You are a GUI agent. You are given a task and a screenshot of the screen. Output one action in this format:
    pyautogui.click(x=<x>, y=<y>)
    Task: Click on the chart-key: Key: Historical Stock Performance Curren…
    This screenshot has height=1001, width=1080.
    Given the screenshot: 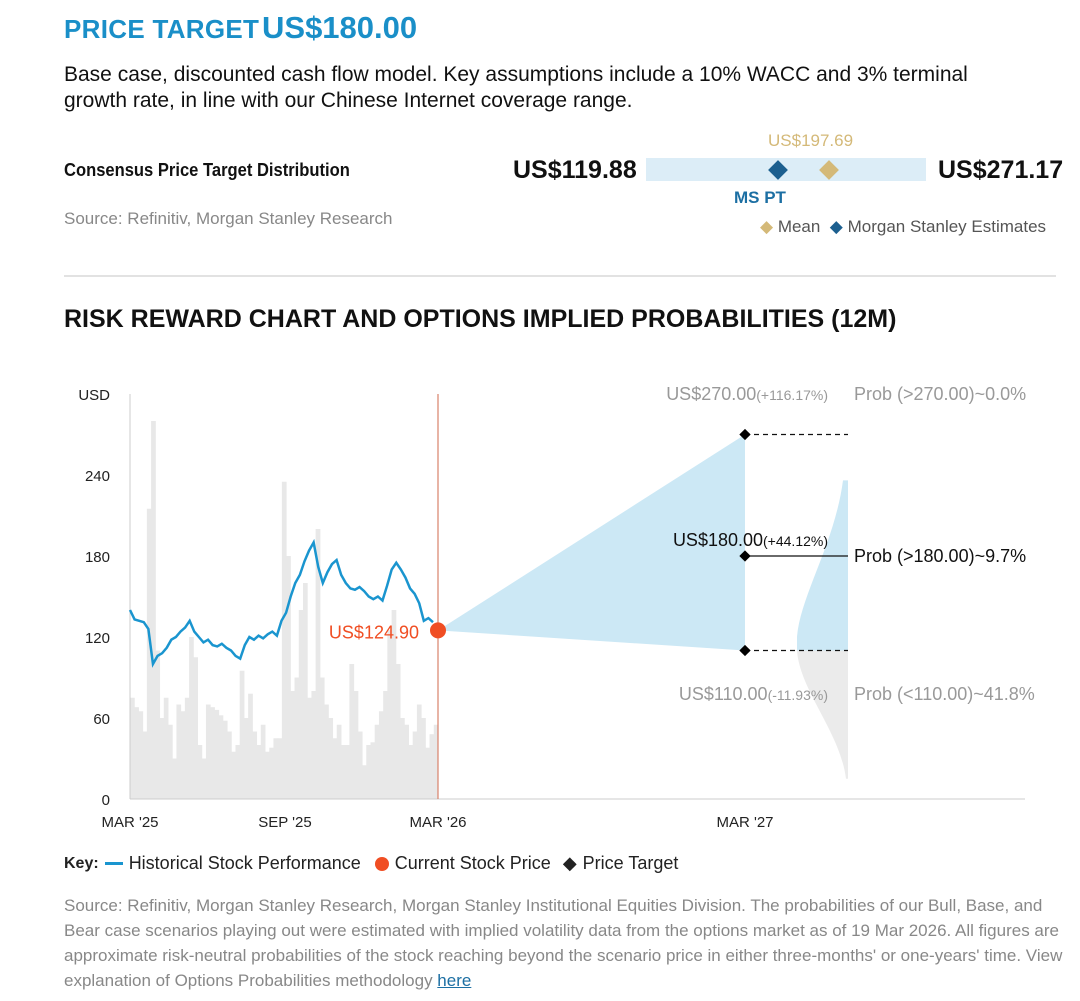 What is the action you would take?
    pyautogui.click(x=371, y=863)
    